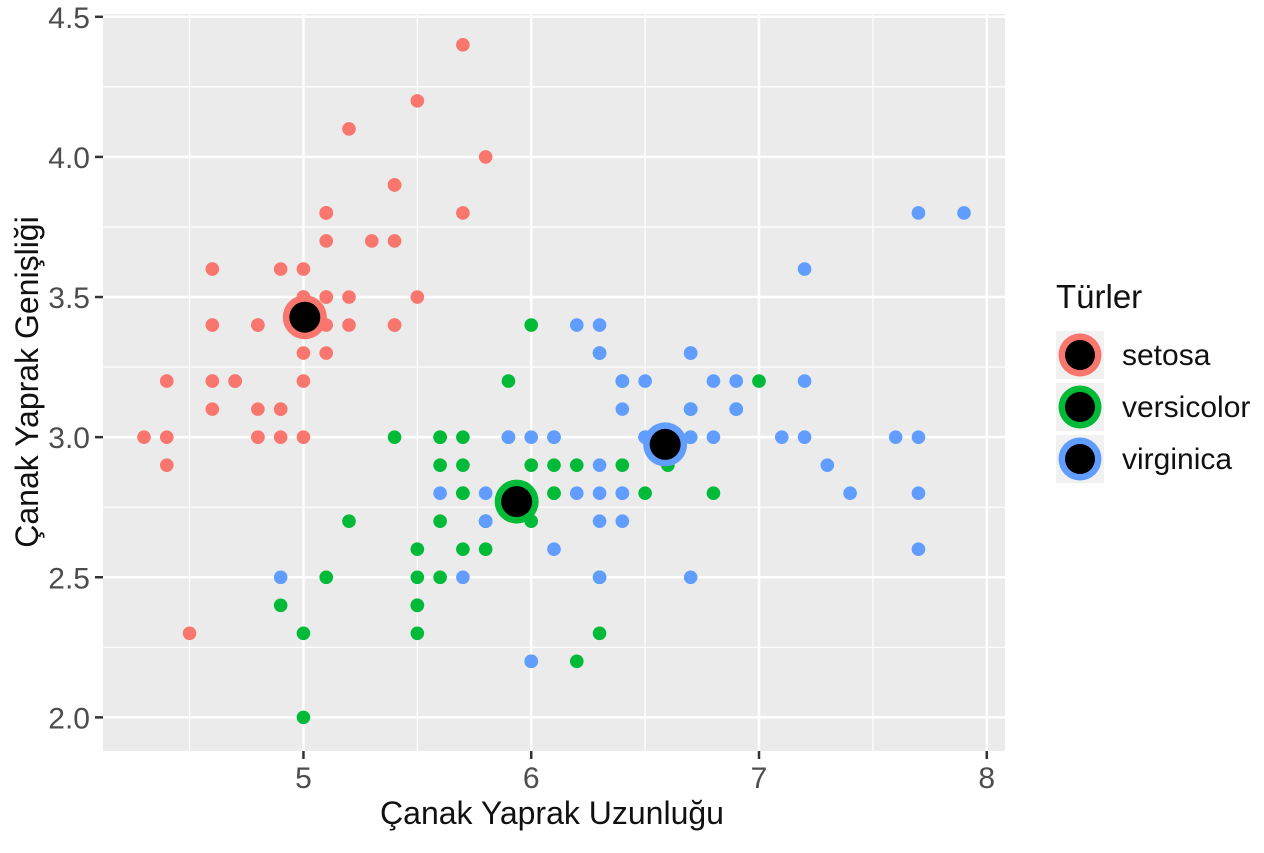 The width and height of the screenshot is (1264, 853). Describe the element at coordinates (1099, 296) in the screenshot. I see `legend-title: Türler` at that location.